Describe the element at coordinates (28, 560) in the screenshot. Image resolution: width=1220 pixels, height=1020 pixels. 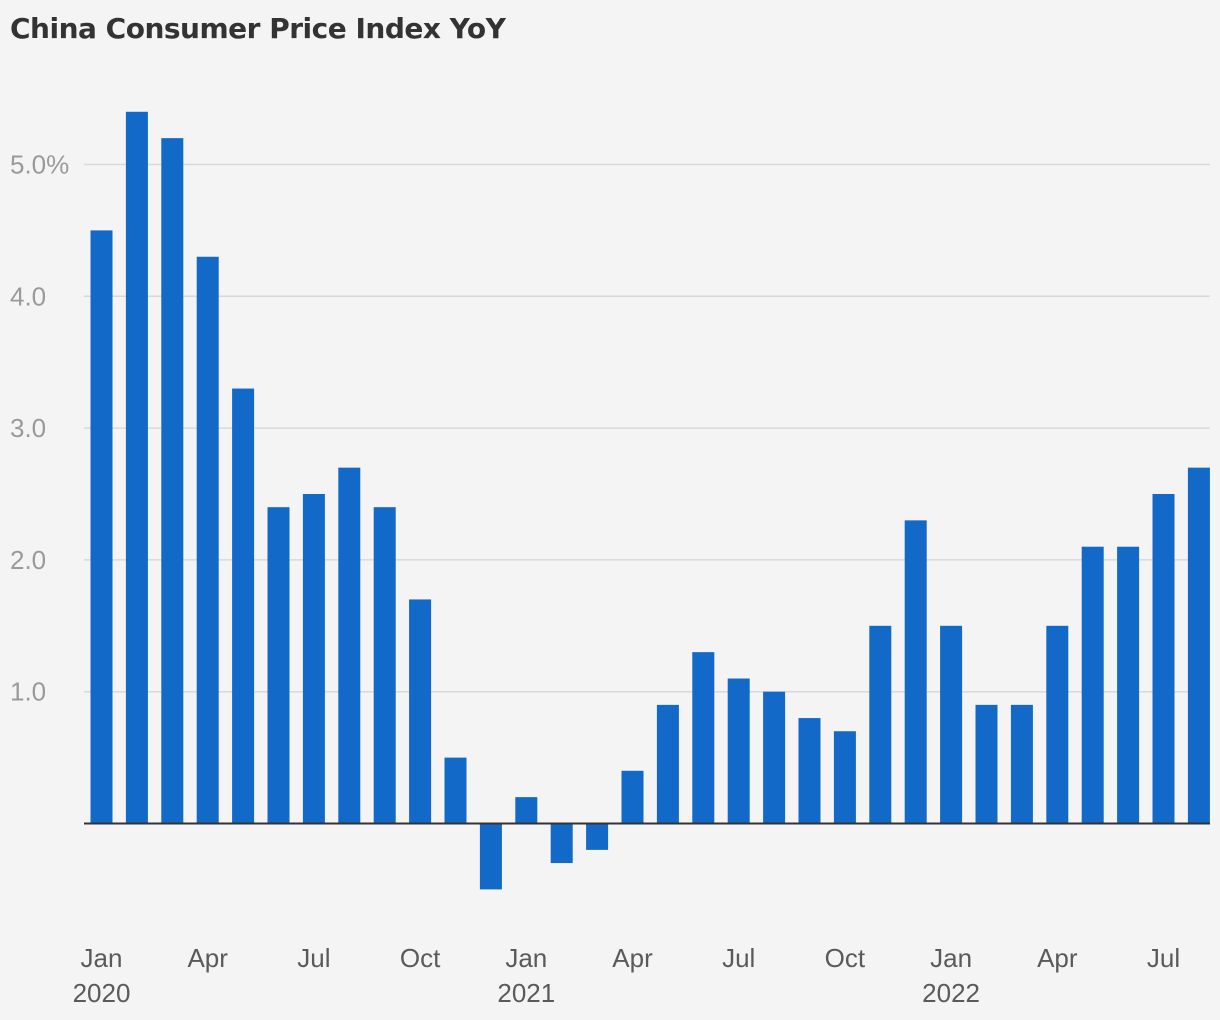
I see `y-tick-label: 2.0` at that location.